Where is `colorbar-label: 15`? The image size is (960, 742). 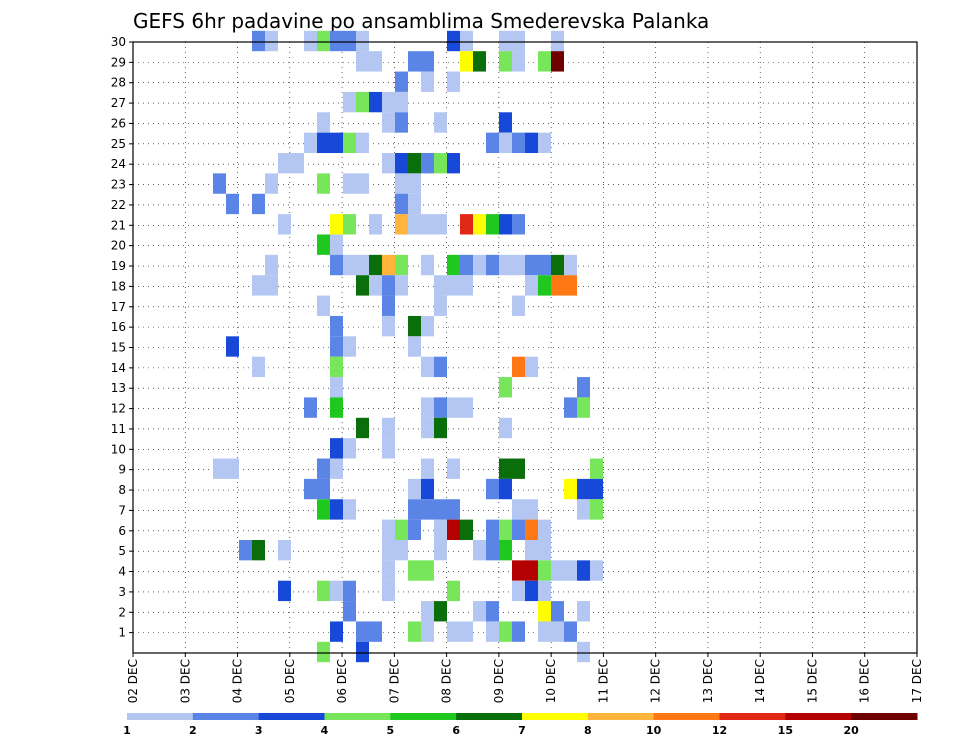
colorbar-label: 15 is located at coordinates (785, 730).